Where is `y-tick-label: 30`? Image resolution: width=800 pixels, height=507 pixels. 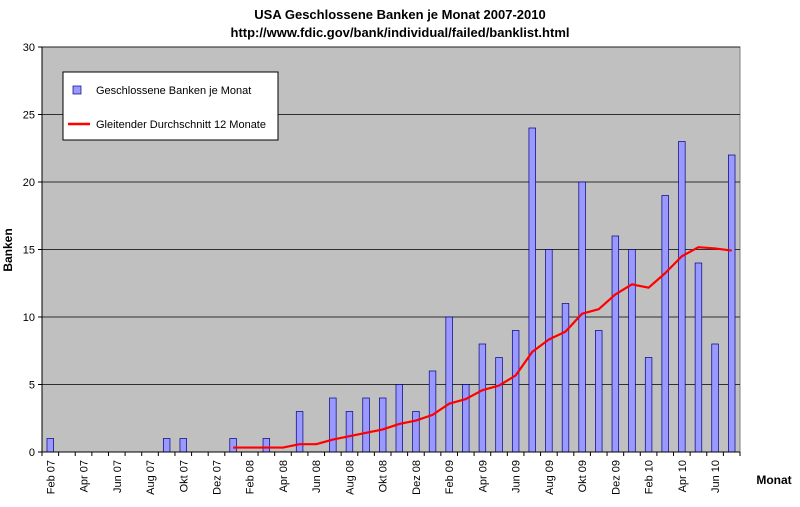 y-tick-label: 30 is located at coordinates (29, 48).